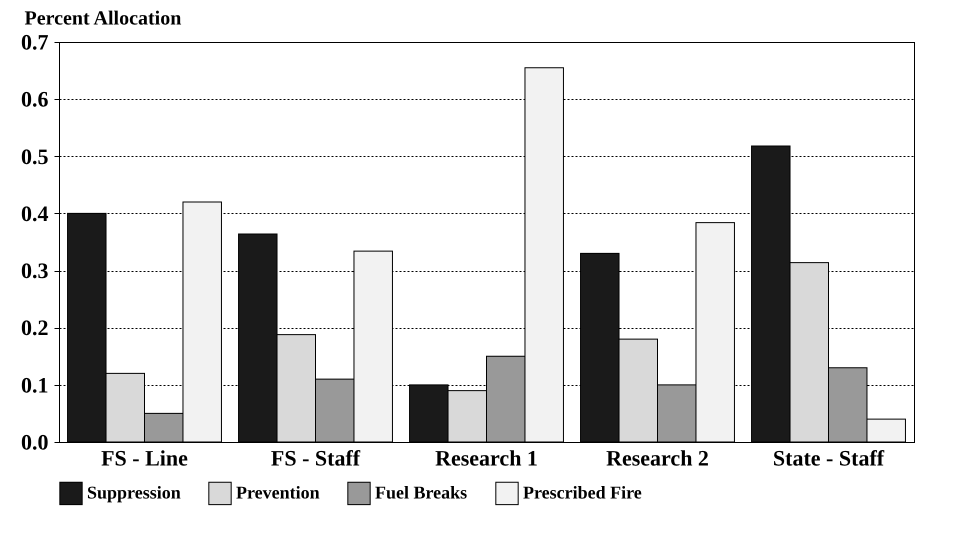 This screenshot has height=556, width=960. I want to click on y-tick-label: 0.7, so click(34, 42).